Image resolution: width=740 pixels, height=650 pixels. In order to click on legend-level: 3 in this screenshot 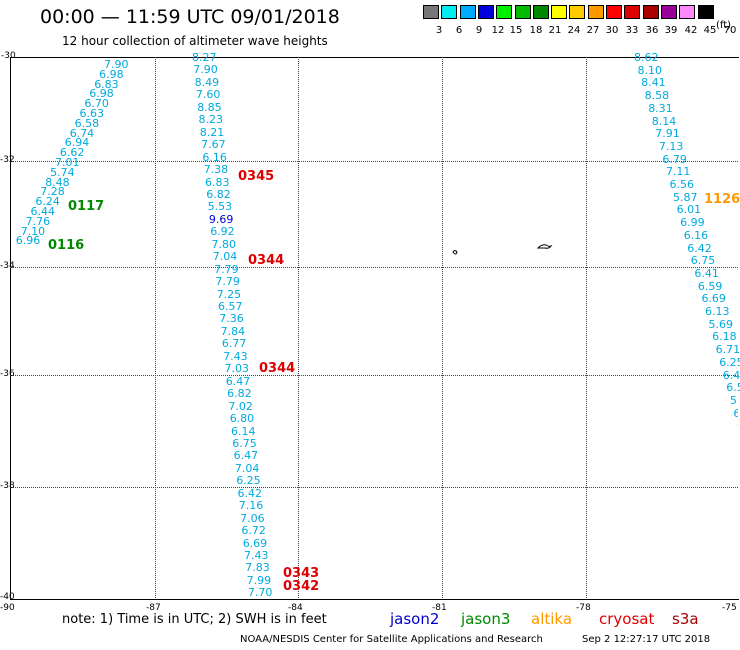, I will do `click(439, 30)`.